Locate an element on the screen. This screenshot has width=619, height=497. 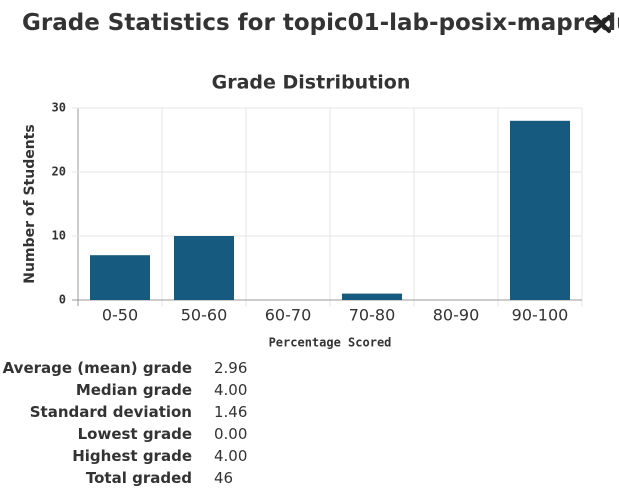
y-tick-label: 30 is located at coordinates (59, 108).